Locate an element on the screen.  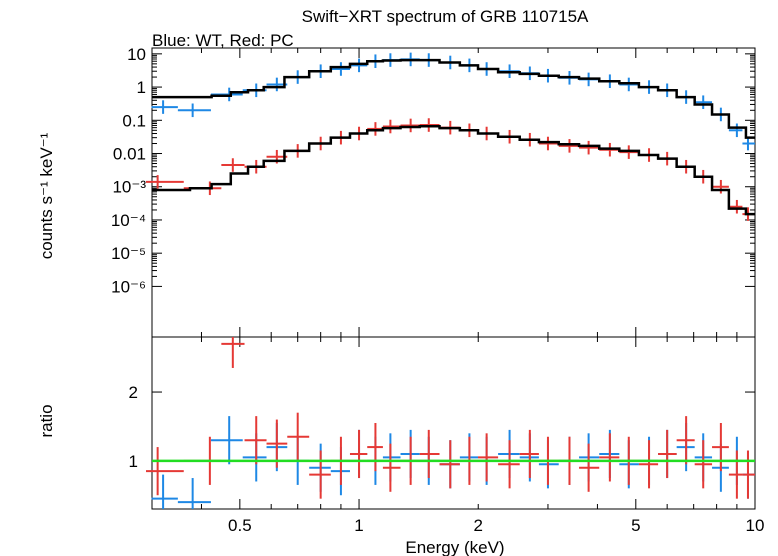
y-axis-label-ratio: ratio is located at coordinates (46, 420).